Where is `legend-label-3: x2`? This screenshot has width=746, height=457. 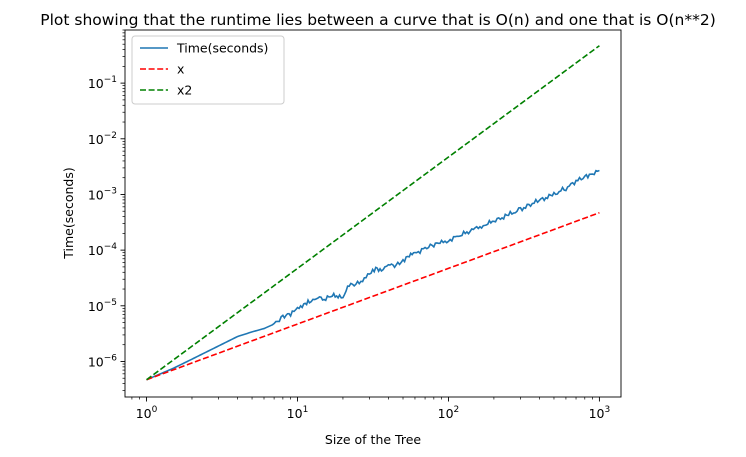 legend-label-3: x2 is located at coordinates (184, 90).